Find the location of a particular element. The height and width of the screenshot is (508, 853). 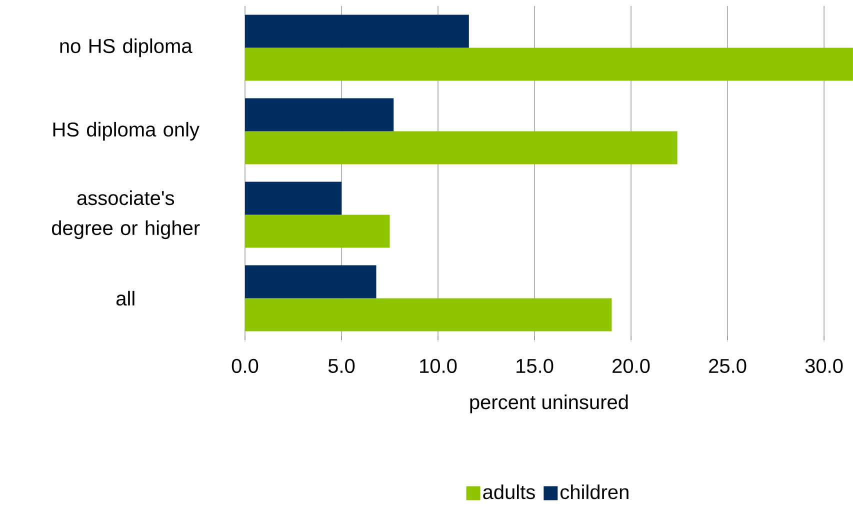

y-tick-label: all is located at coordinates (125, 298).